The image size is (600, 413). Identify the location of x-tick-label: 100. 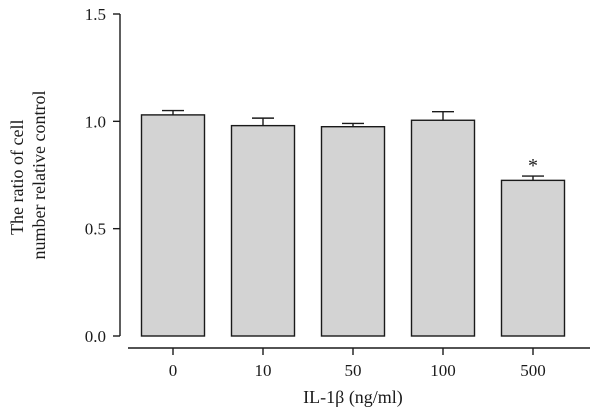
(443, 370).